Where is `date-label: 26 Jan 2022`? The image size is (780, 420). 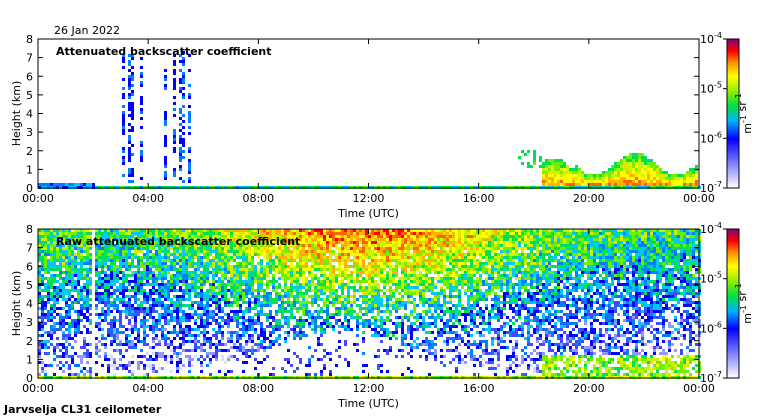 date-label: 26 Jan 2022 is located at coordinates (87, 30).